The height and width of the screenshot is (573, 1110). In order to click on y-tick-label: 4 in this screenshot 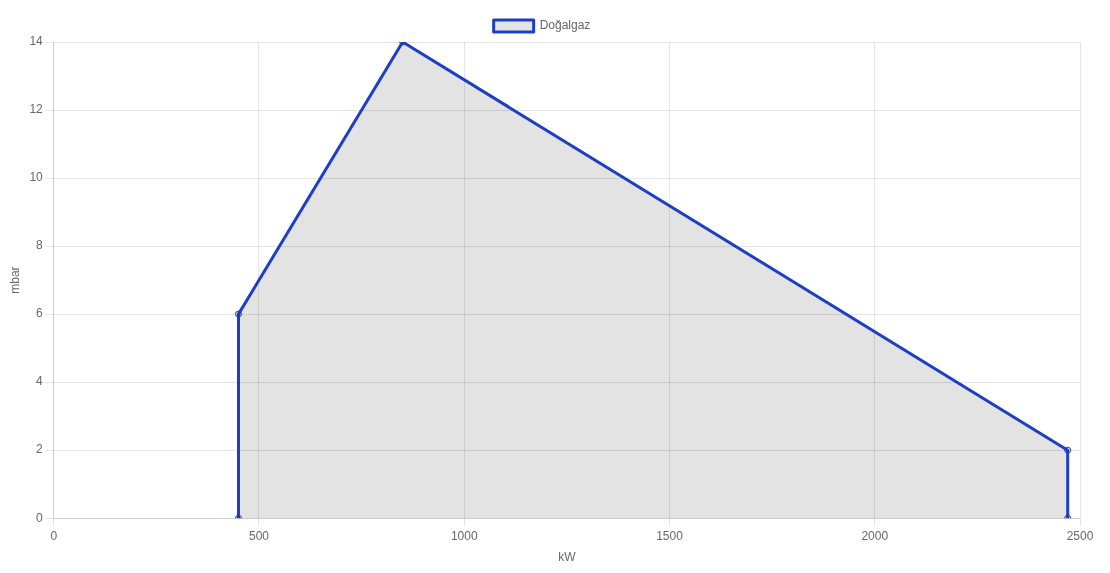, I will do `click(40, 381)`.